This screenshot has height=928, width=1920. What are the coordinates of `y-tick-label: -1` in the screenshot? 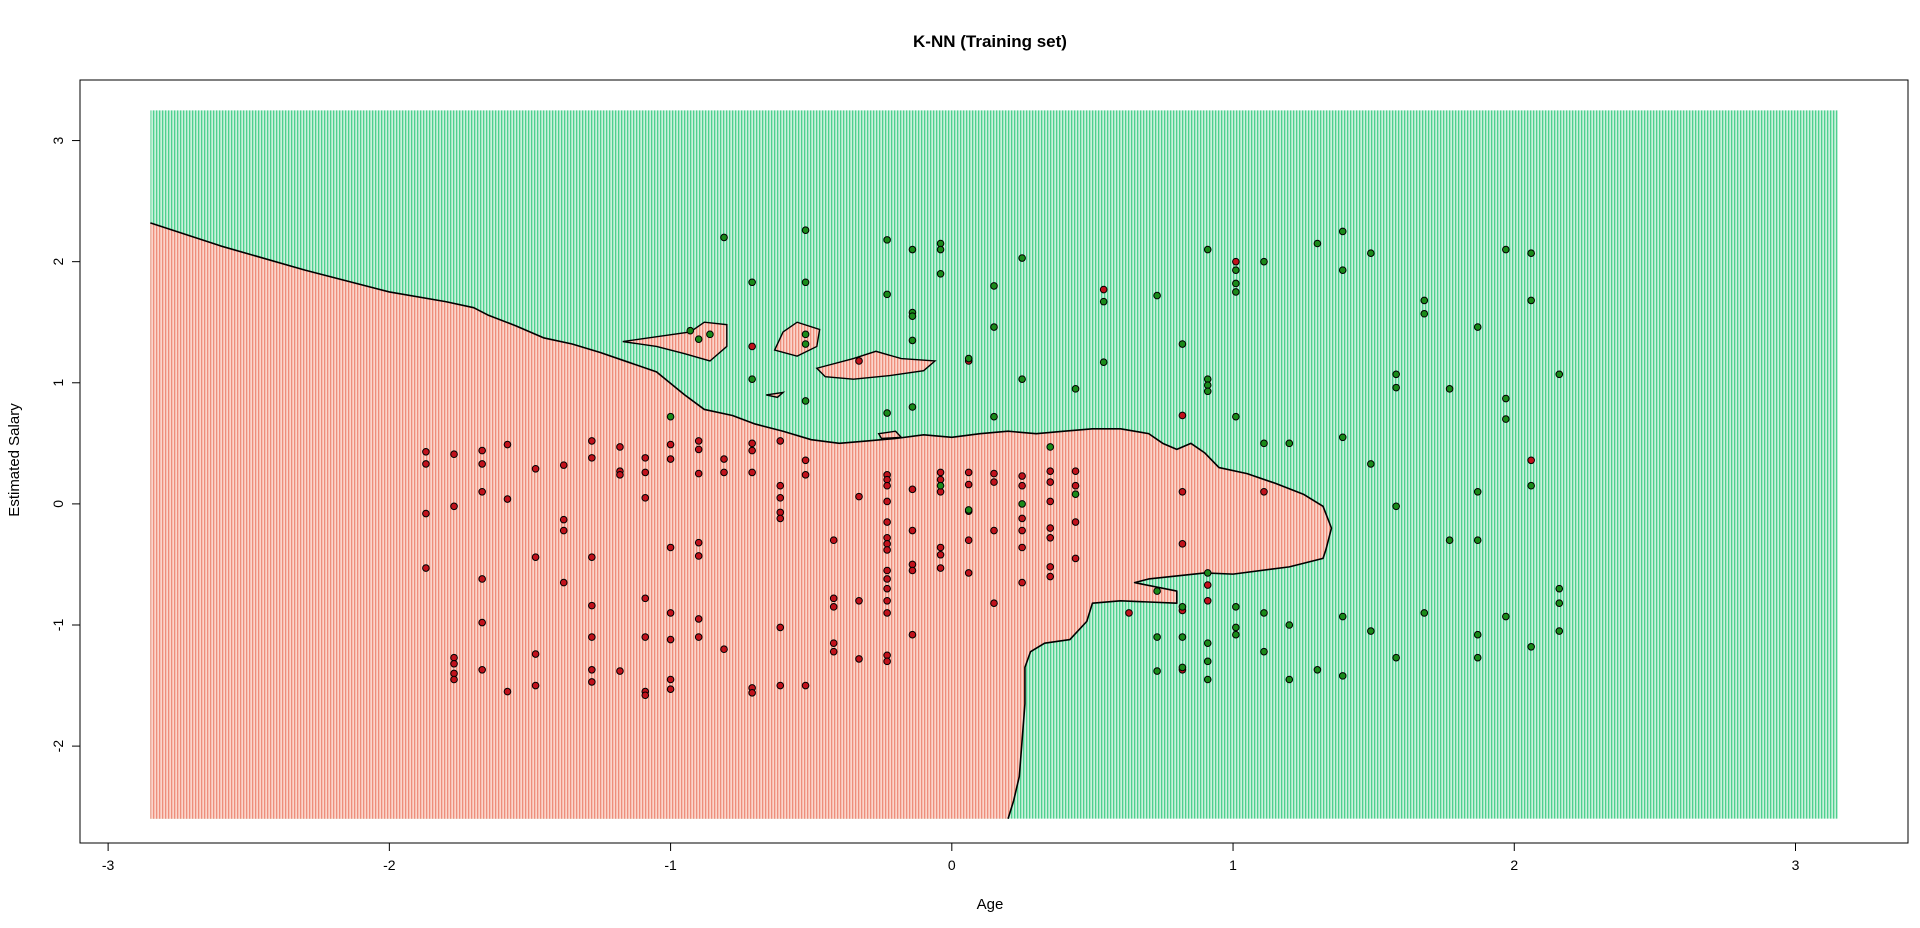 It's located at (58, 625).